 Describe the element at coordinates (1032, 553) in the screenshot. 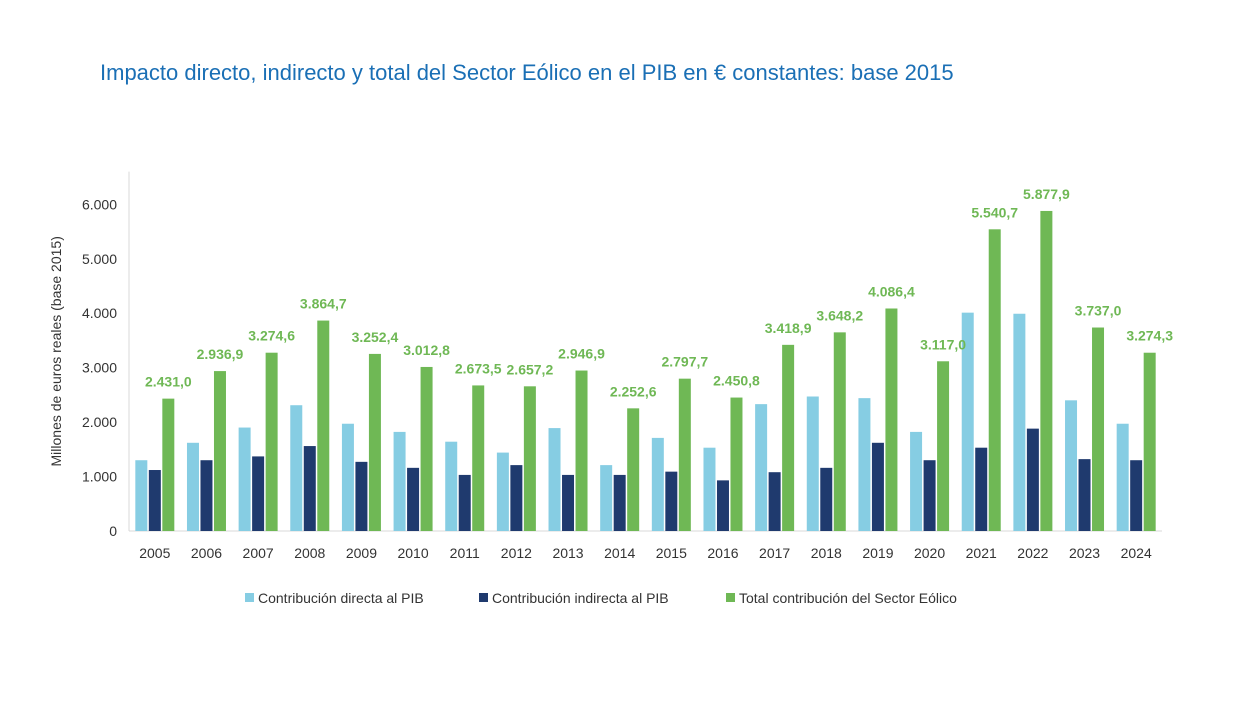

I see `x-tick-label: 2022` at that location.